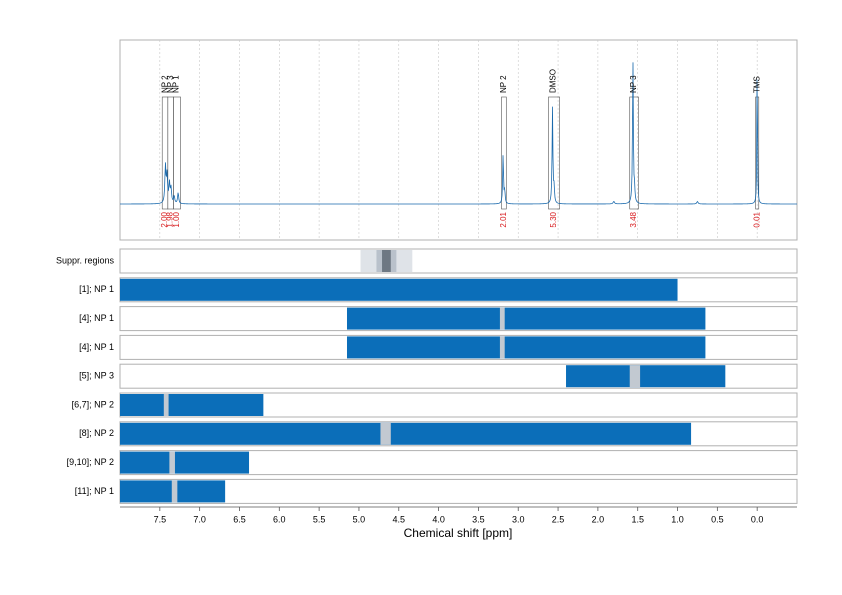 This screenshot has height=595, width=842. Describe the element at coordinates (319, 519) in the screenshot. I see `x-tick-label: 5.5` at that location.